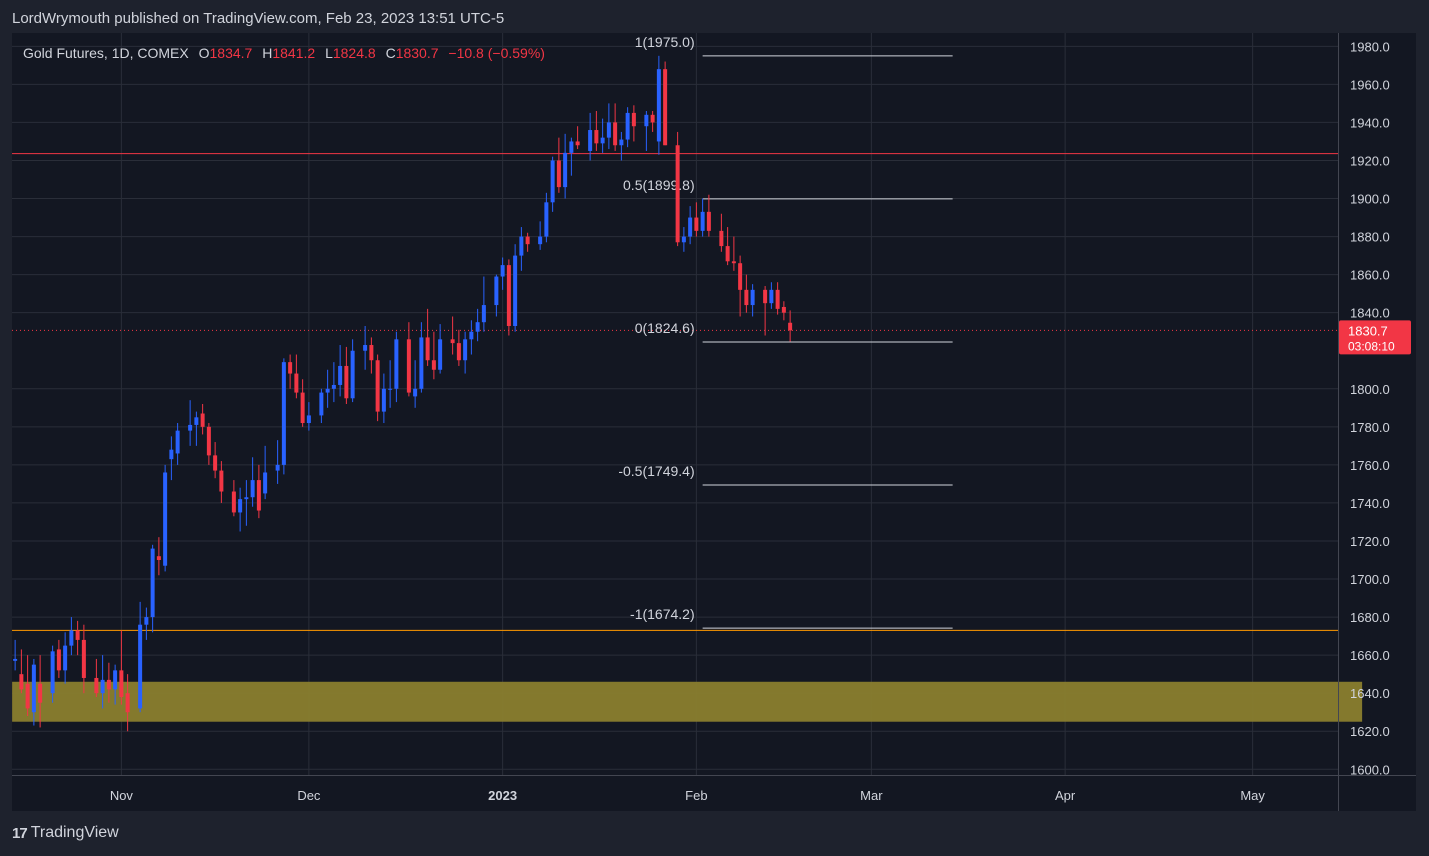 Image resolution: width=1429 pixels, height=856 pixels. I want to click on time-axis-label: 2023, so click(502, 795).